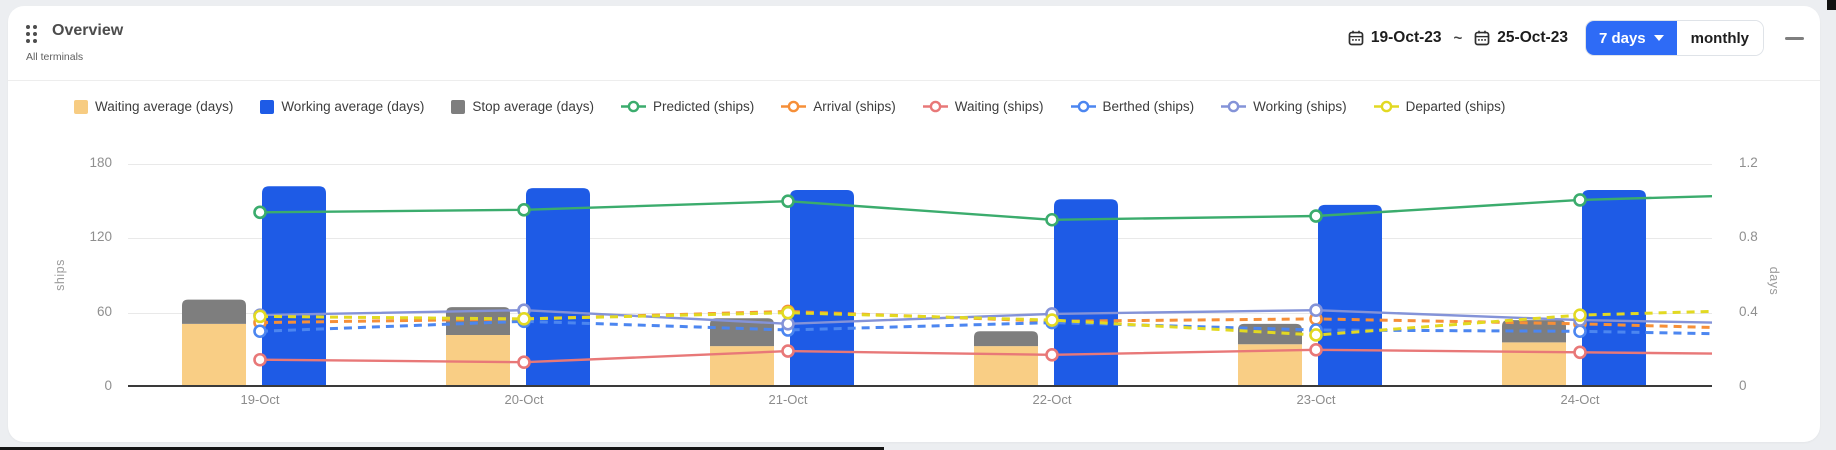 The width and height of the screenshot is (1836, 450). What do you see at coordinates (1532, 37) in the screenshot?
I see `end-date-value: 25-Oct-23` at bounding box center [1532, 37].